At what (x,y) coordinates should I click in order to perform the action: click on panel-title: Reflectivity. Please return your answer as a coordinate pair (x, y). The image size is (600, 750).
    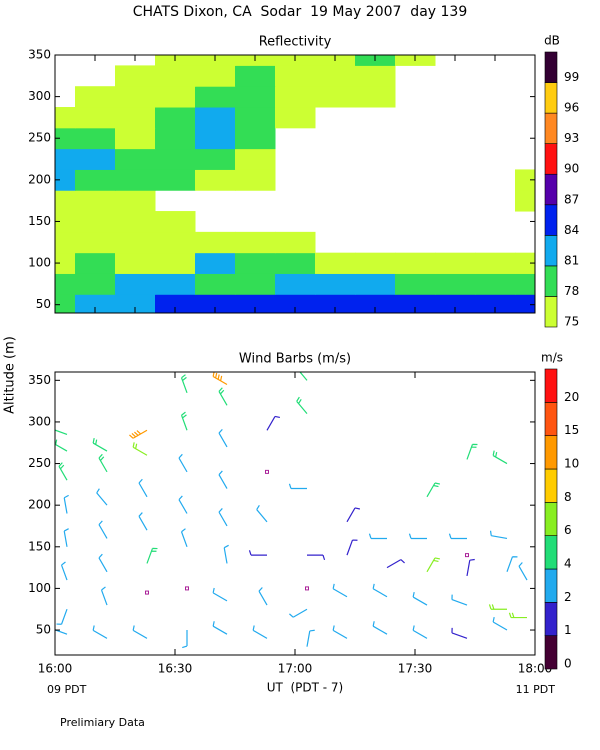
    Looking at the image, I should click on (295, 42).